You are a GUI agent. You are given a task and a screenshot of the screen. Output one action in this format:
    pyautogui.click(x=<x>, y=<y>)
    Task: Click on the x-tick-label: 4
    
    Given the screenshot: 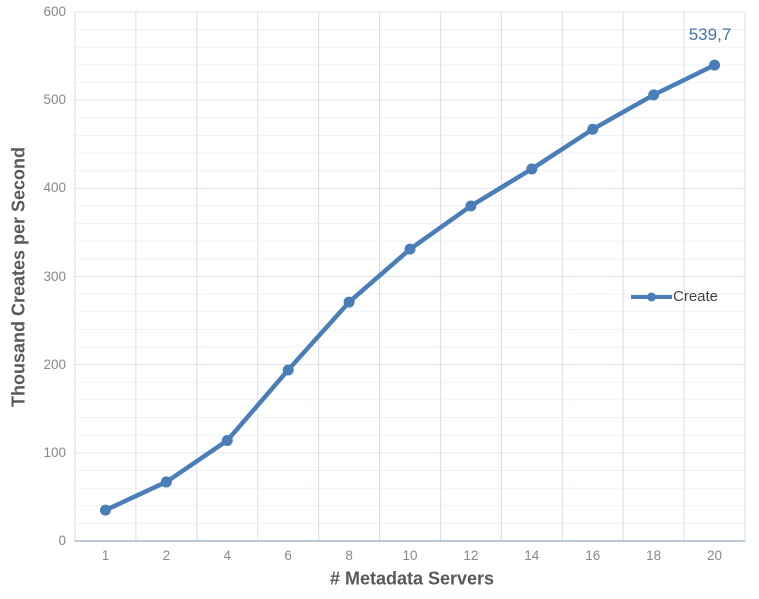 What is the action you would take?
    pyautogui.click(x=227, y=555)
    